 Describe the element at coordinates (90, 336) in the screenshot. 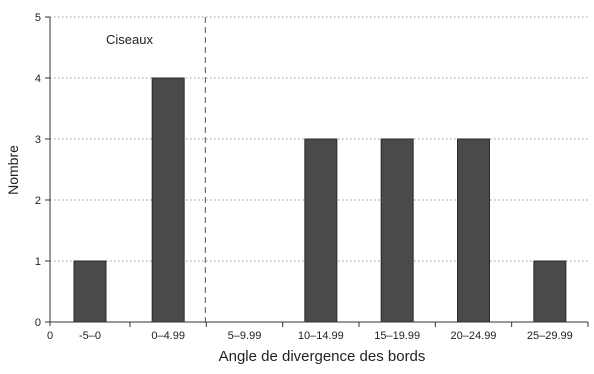

I see `x-tick-label: -5–0` at that location.